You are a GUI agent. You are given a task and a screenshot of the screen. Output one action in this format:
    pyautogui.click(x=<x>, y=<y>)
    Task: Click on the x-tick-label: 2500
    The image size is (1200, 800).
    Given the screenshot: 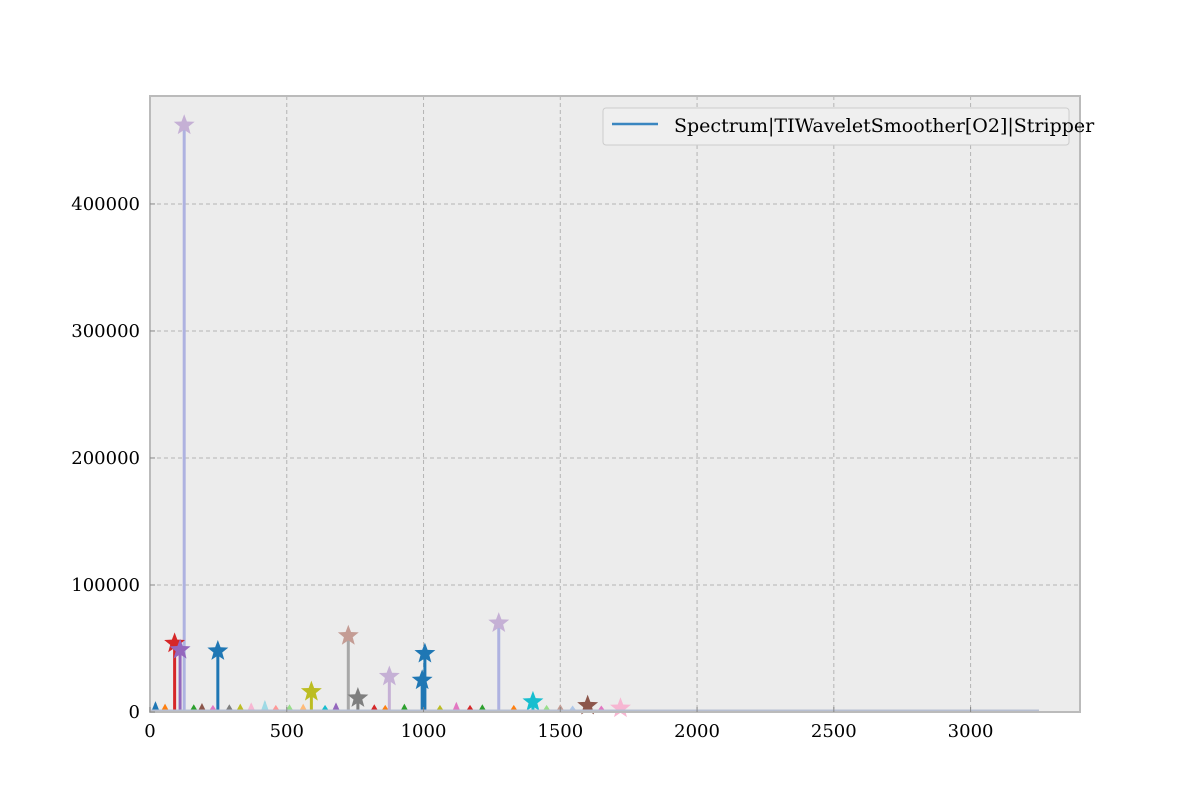 What is the action you would take?
    pyautogui.click(x=834, y=731)
    